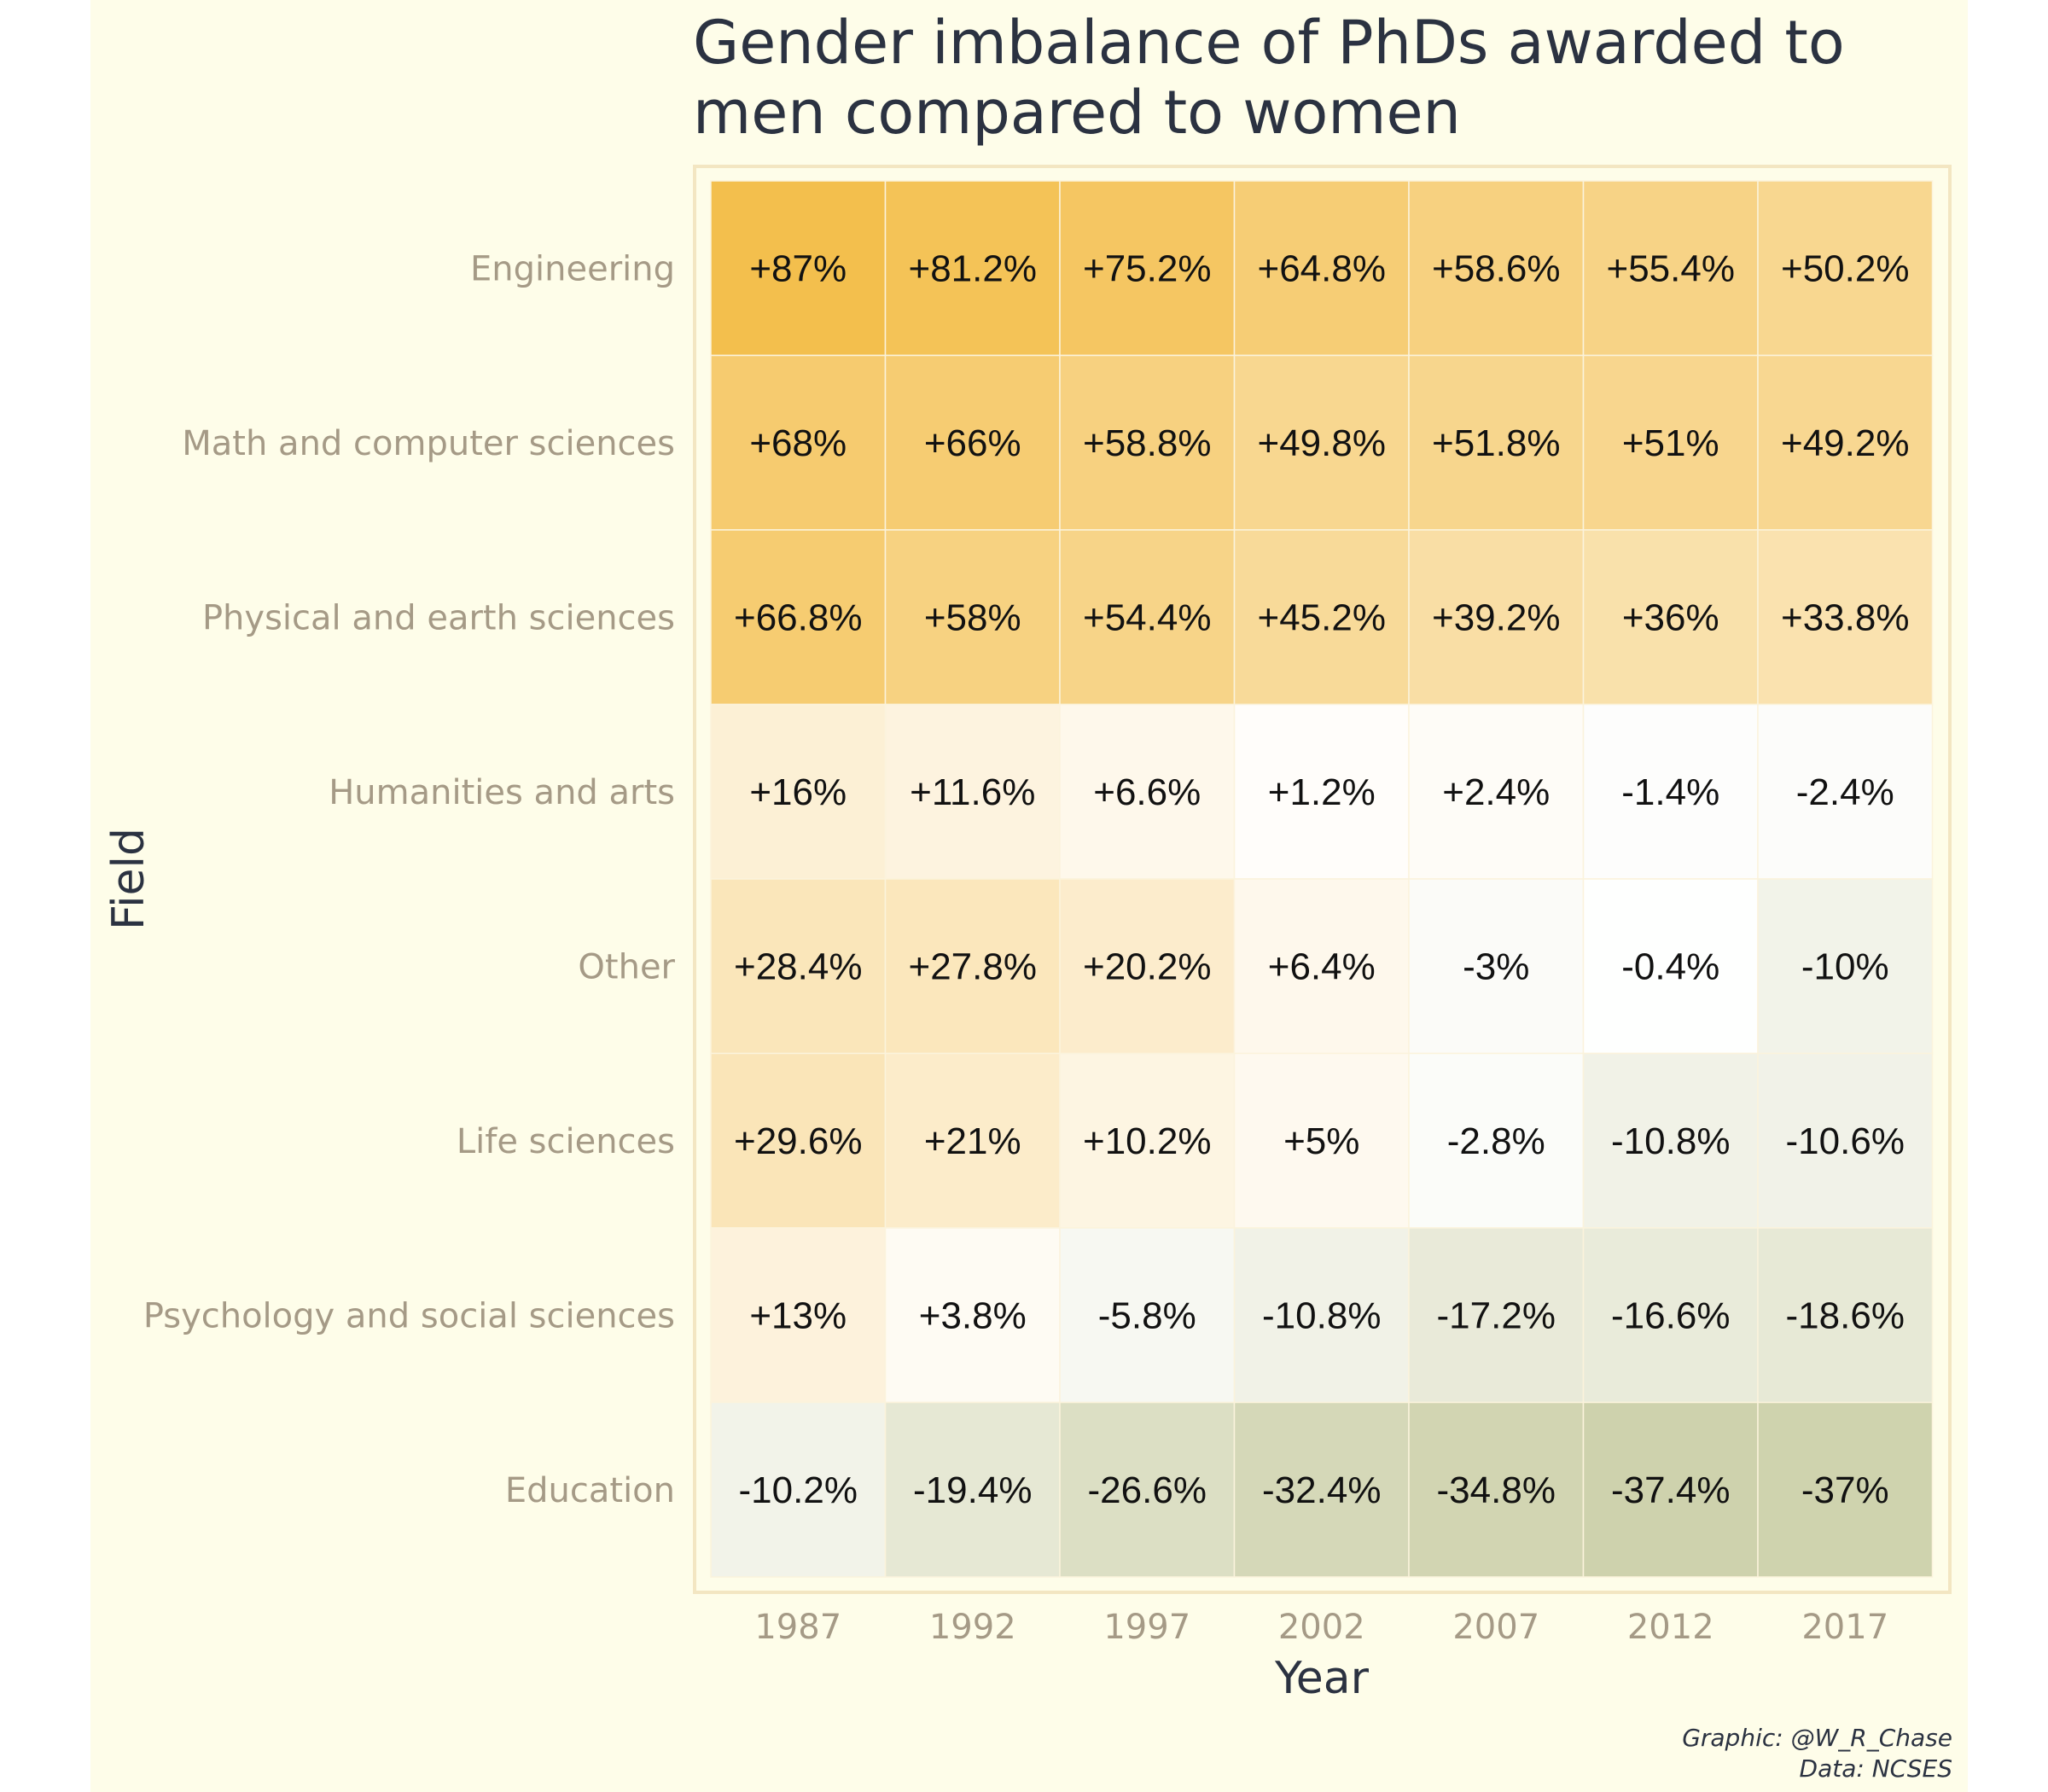 This screenshot has width=2048, height=1792. I want to click on x-axis-tick-label: 2002, so click(1321, 1627).